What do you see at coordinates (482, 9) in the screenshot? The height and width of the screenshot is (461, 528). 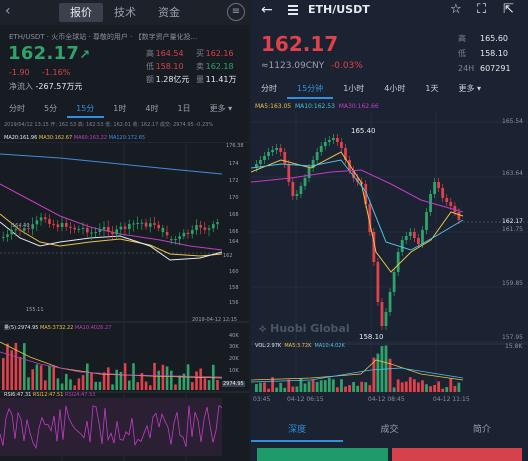 I see `fullscreen-icon: ⛶` at bounding box center [482, 9].